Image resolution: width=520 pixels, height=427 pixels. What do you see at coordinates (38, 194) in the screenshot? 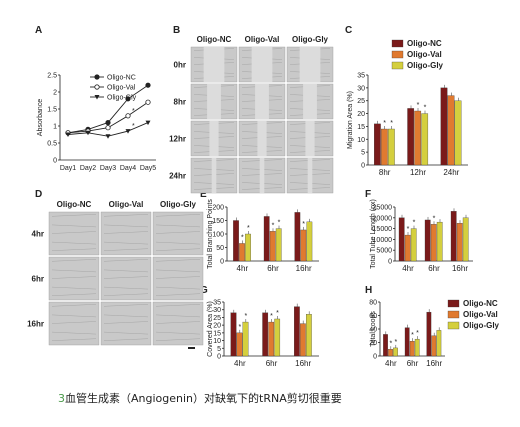
I see `panel-letter-d: D` at bounding box center [38, 194].